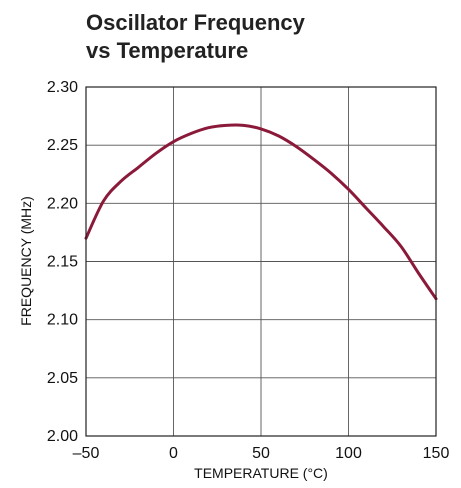  I want to click on chart-title-line-2: vs Temperature, so click(167, 50).